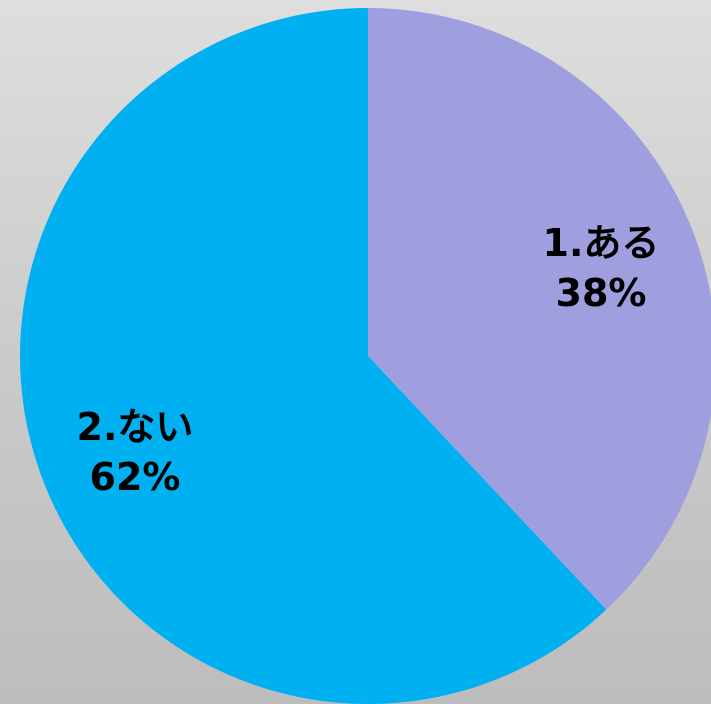  What do you see at coordinates (601, 293) in the screenshot?
I see `slice-percent-label-1: 38%` at bounding box center [601, 293].